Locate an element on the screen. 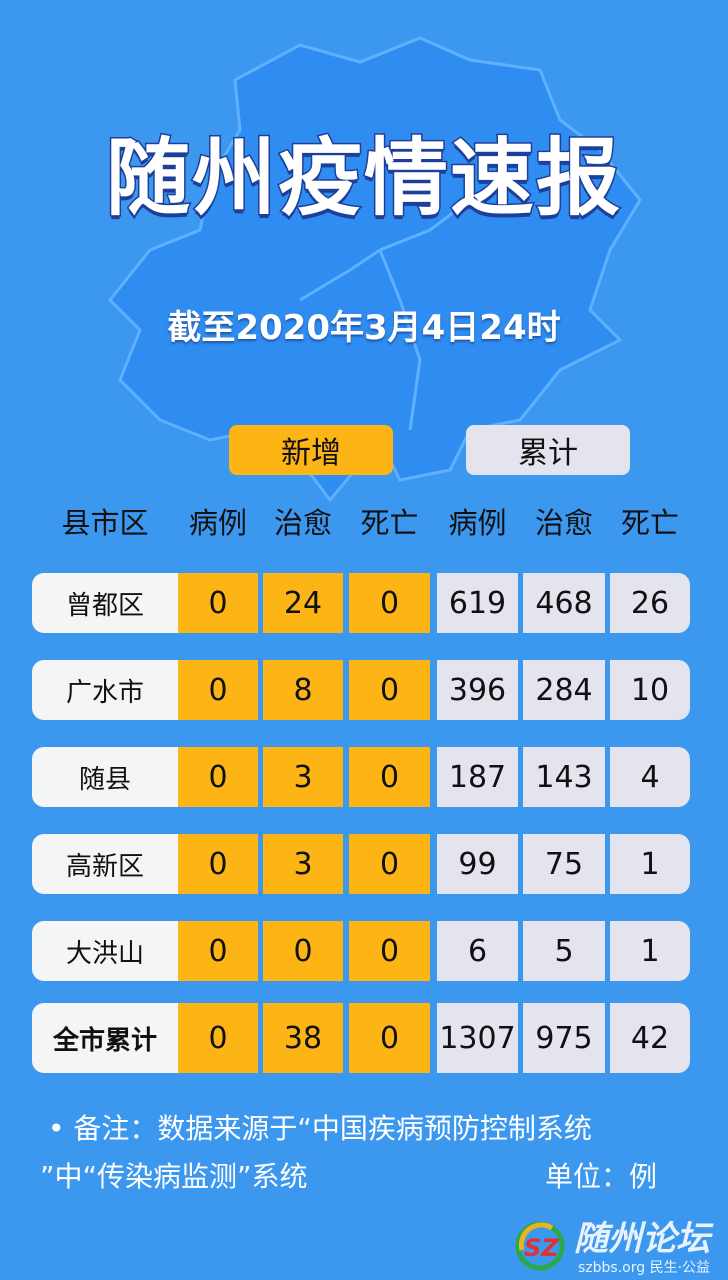  table-row: 全市累计 0 38 0 1307 975 42 is located at coordinates (361, 1038).